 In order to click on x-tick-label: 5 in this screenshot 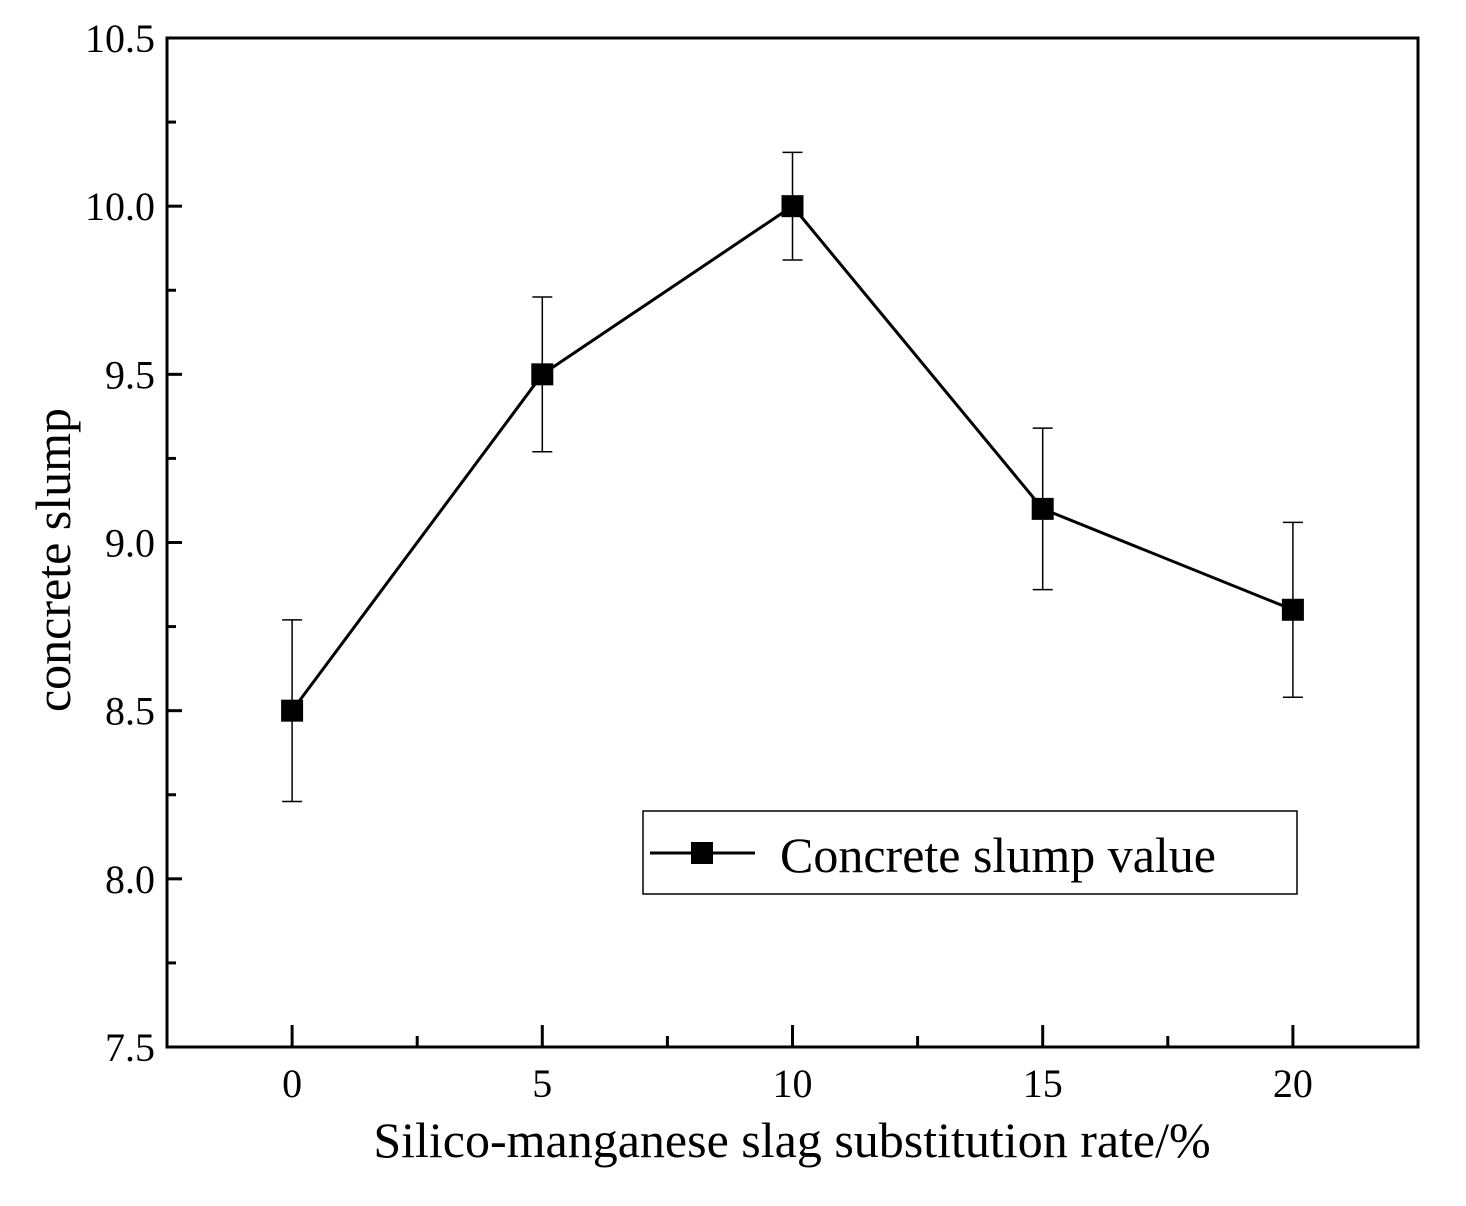, I will do `click(542, 1083)`.